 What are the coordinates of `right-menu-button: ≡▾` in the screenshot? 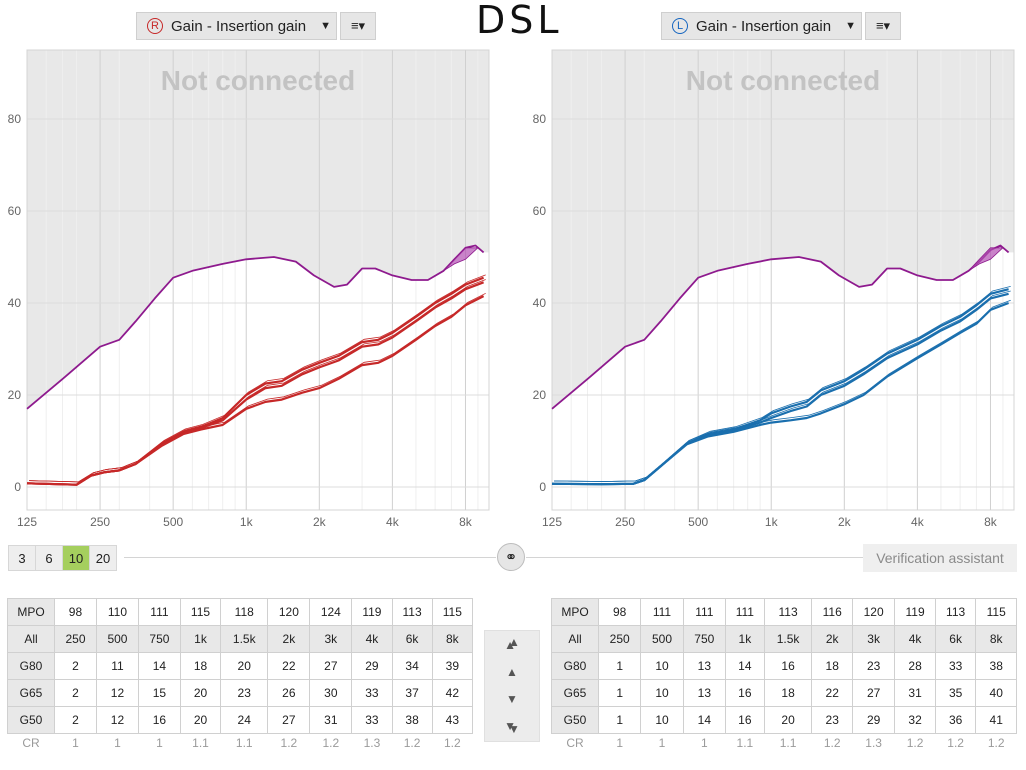 It's located at (883, 26).